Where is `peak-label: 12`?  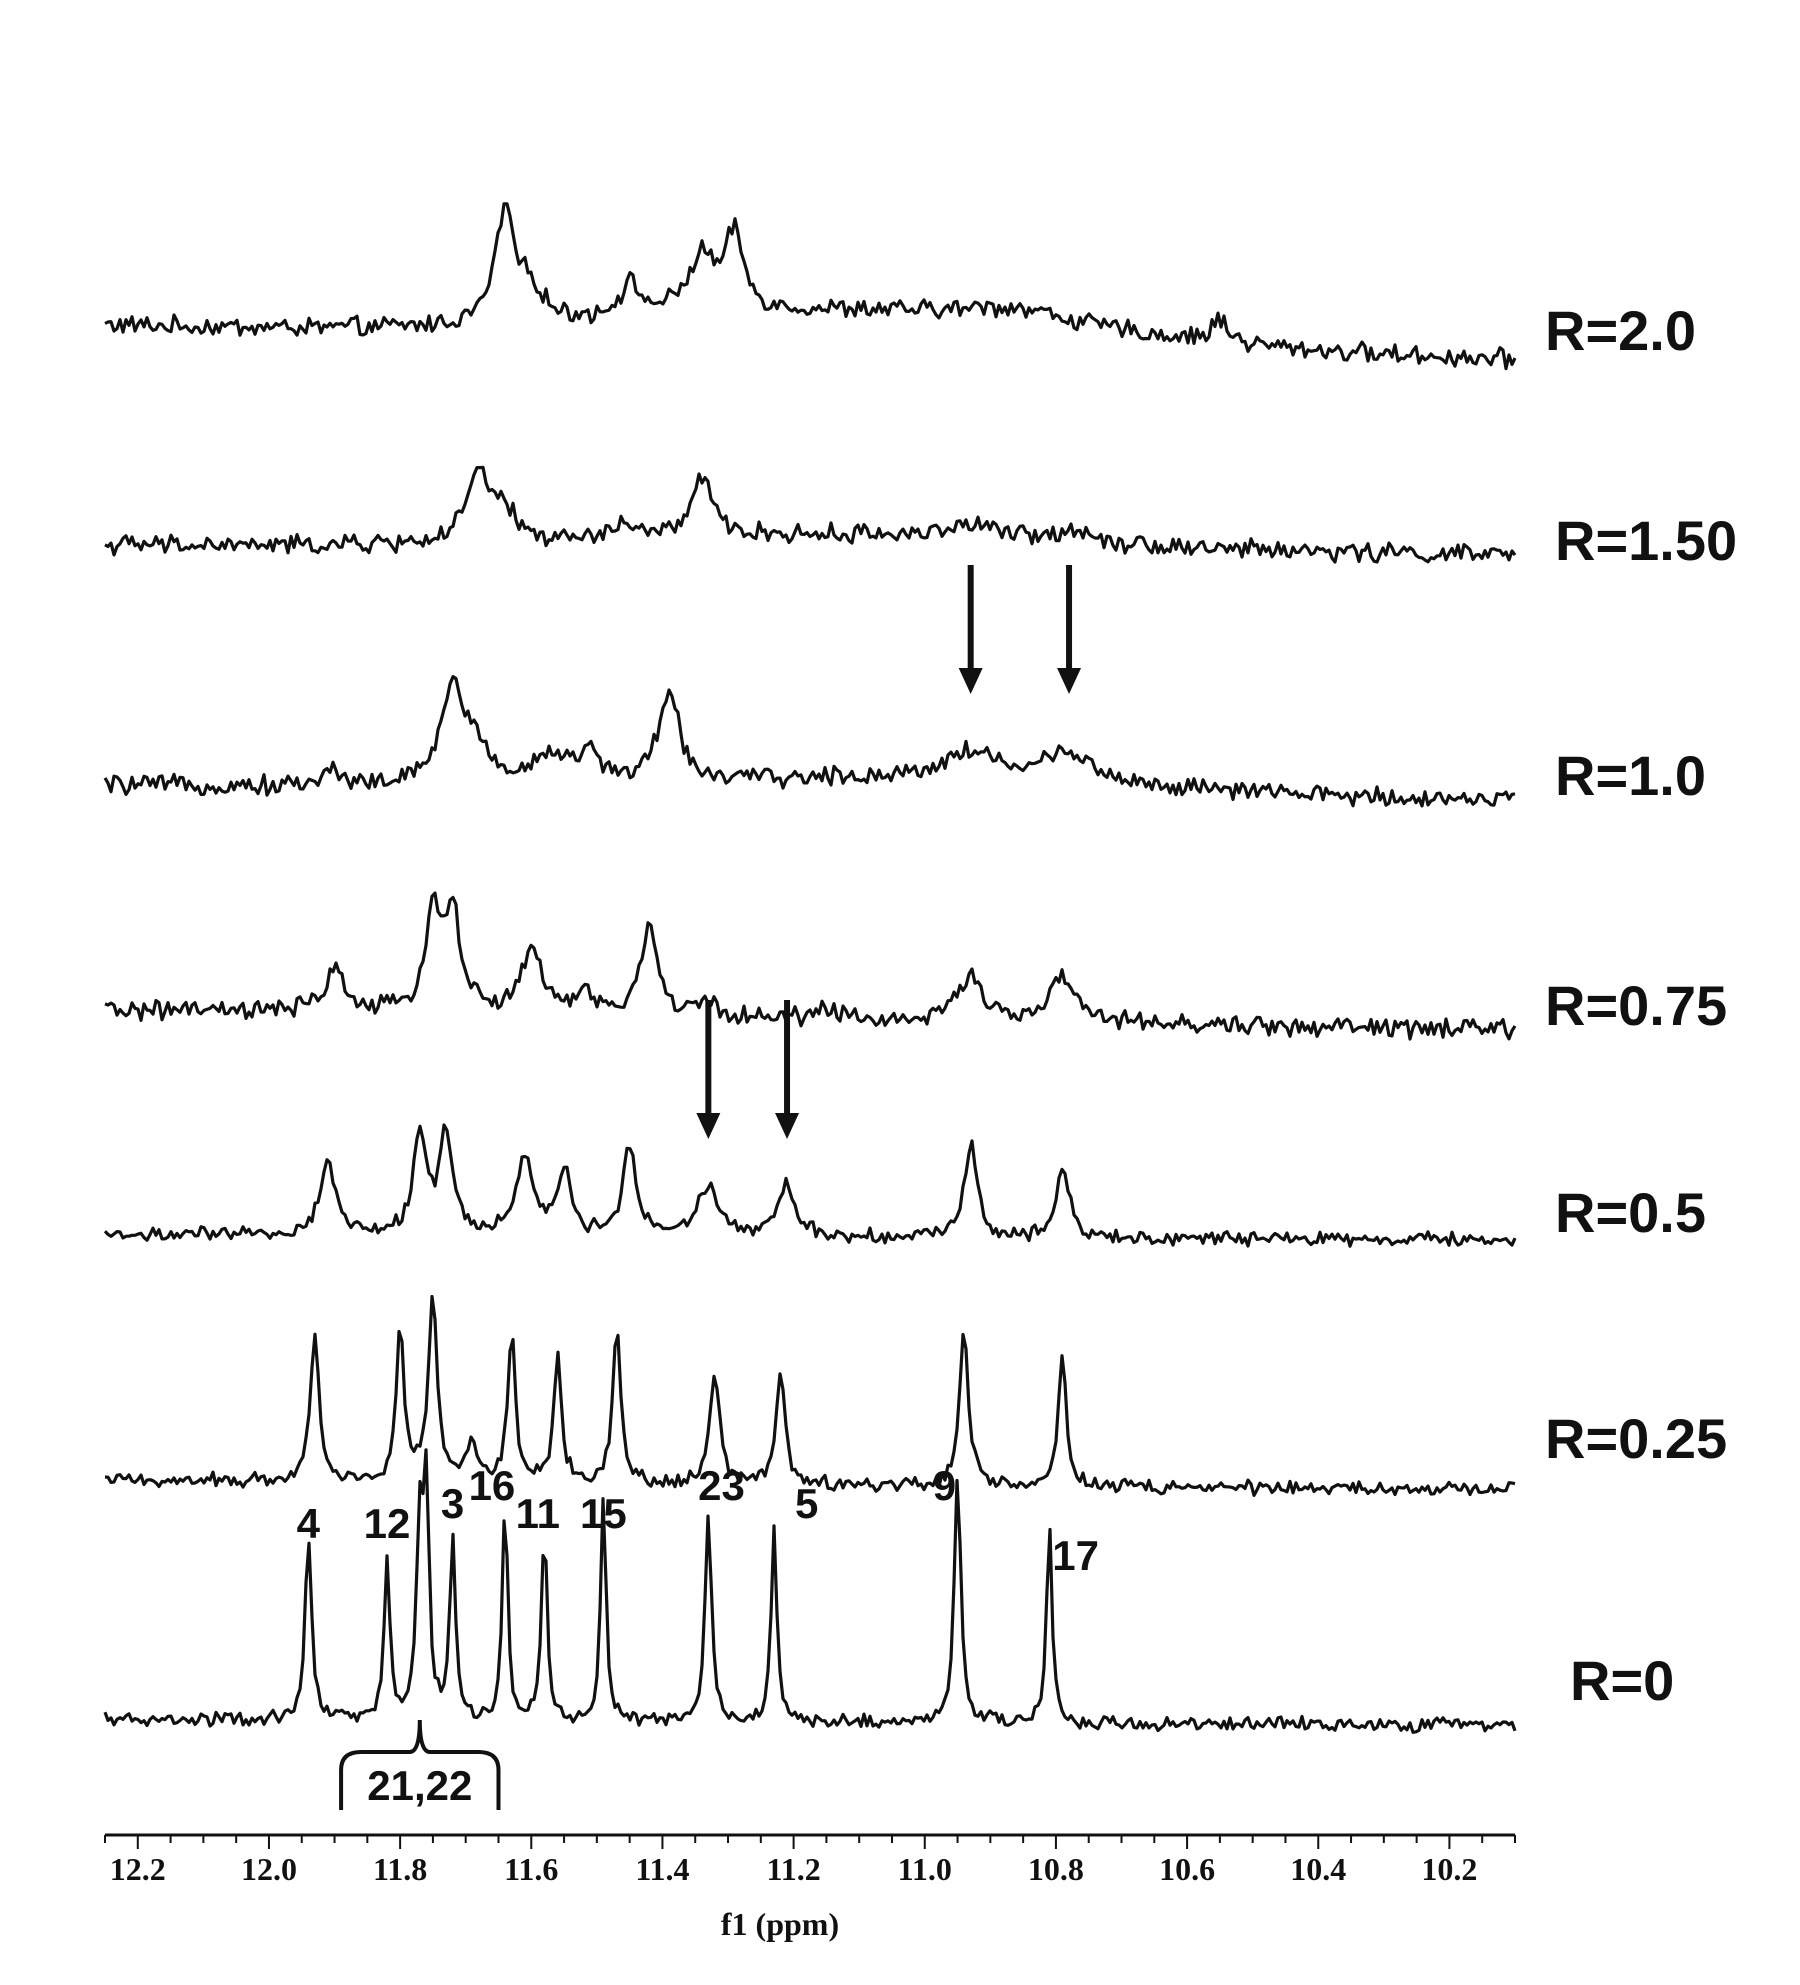
peak-label: 12 is located at coordinates (387, 1523).